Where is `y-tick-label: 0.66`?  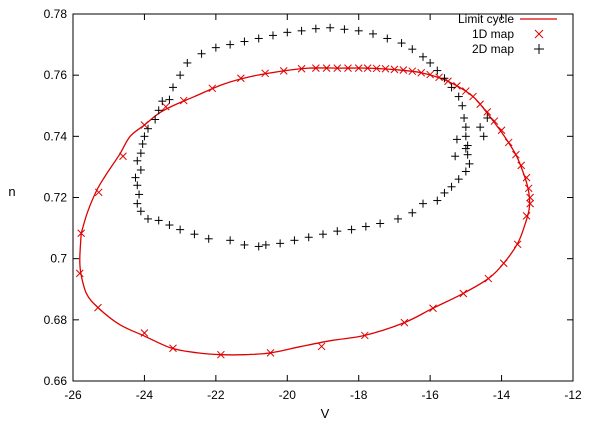
y-tick-label: 0.66 is located at coordinates (56, 381).